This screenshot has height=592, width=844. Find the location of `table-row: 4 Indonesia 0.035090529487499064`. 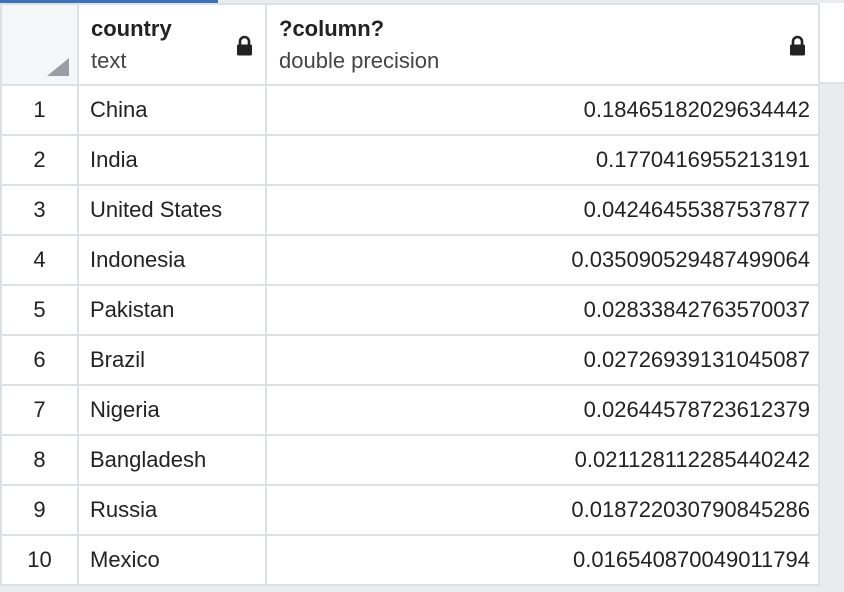

table-row: 4 Indonesia 0.035090529487499064 is located at coordinates (410, 260).